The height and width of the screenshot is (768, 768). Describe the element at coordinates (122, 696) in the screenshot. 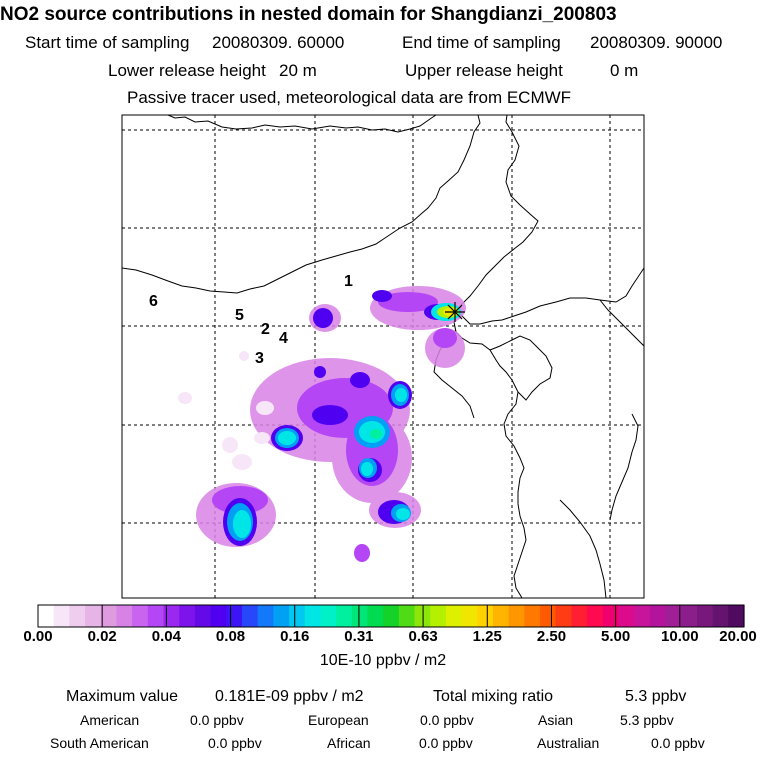

I see `max-value-label: Maximum value` at that location.